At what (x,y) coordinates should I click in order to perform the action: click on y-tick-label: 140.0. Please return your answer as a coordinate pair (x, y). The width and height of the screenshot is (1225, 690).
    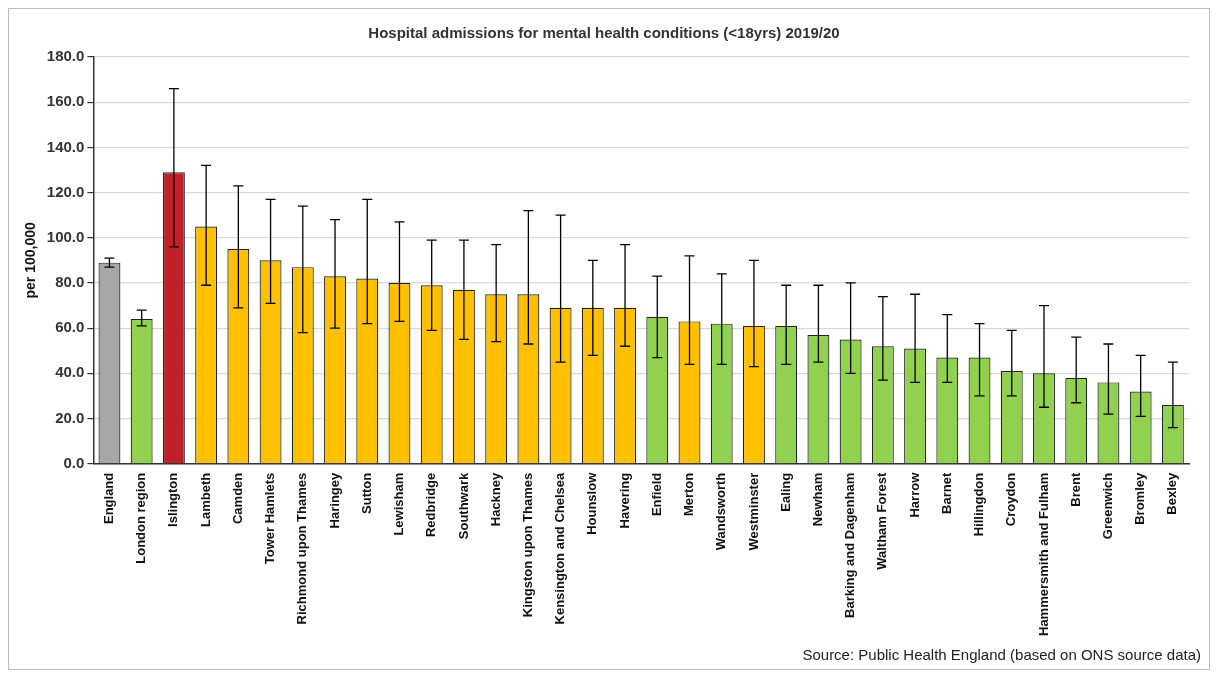
    Looking at the image, I should click on (65, 146).